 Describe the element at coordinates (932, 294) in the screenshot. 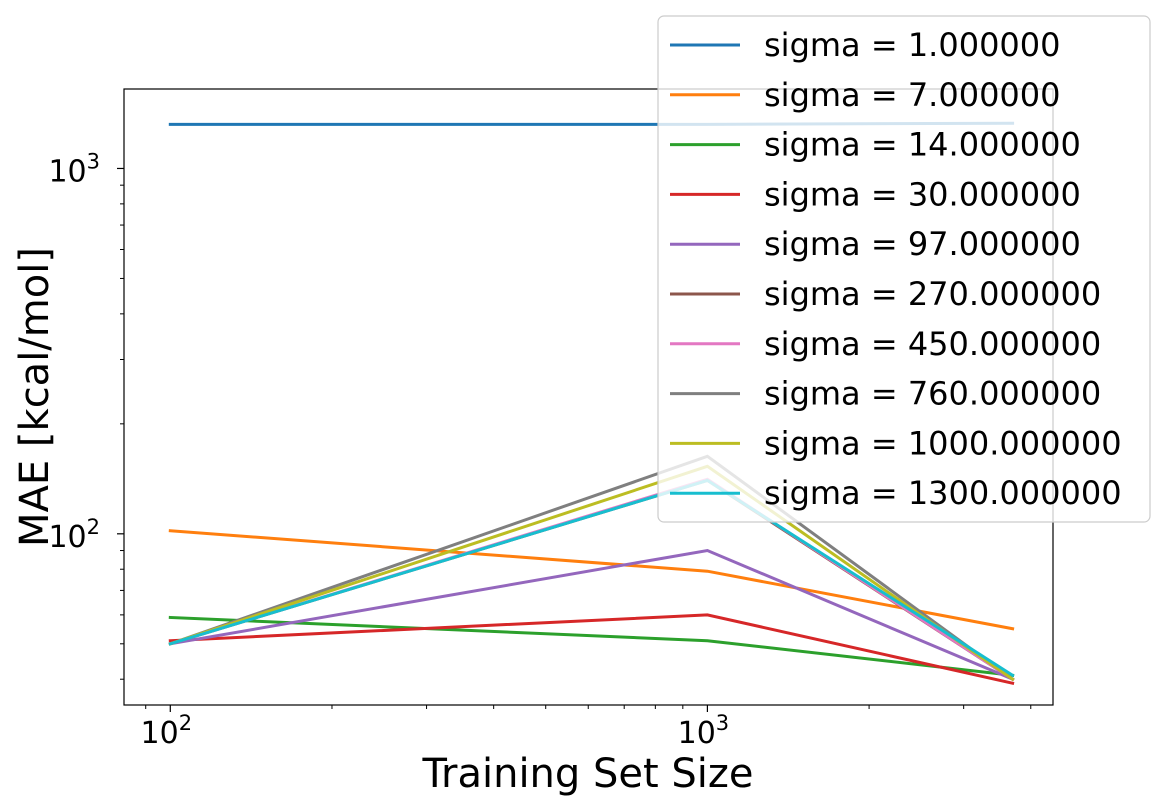

I see `legend-label: sigma = 270.000000` at that location.